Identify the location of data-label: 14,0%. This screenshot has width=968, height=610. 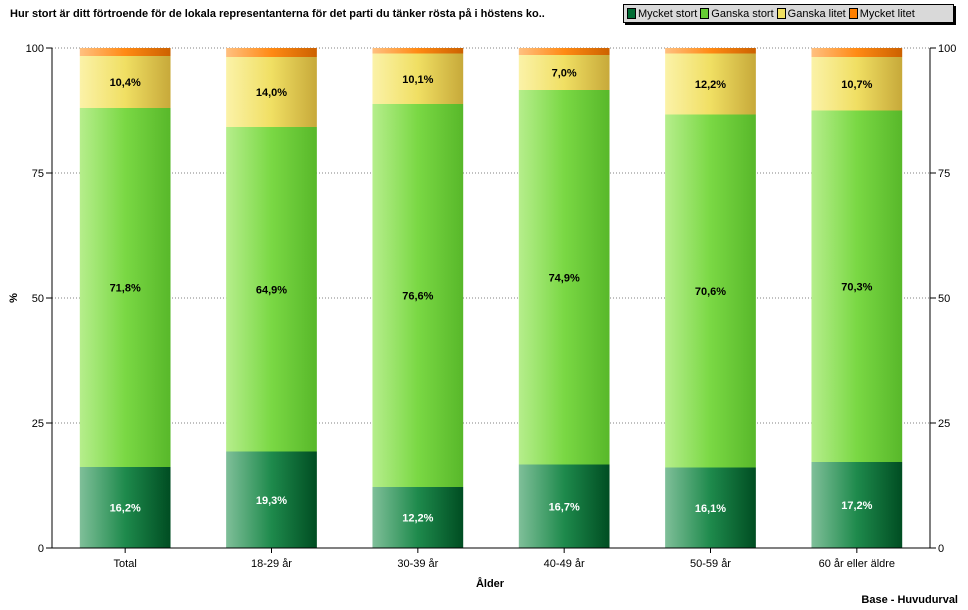
(271, 93).